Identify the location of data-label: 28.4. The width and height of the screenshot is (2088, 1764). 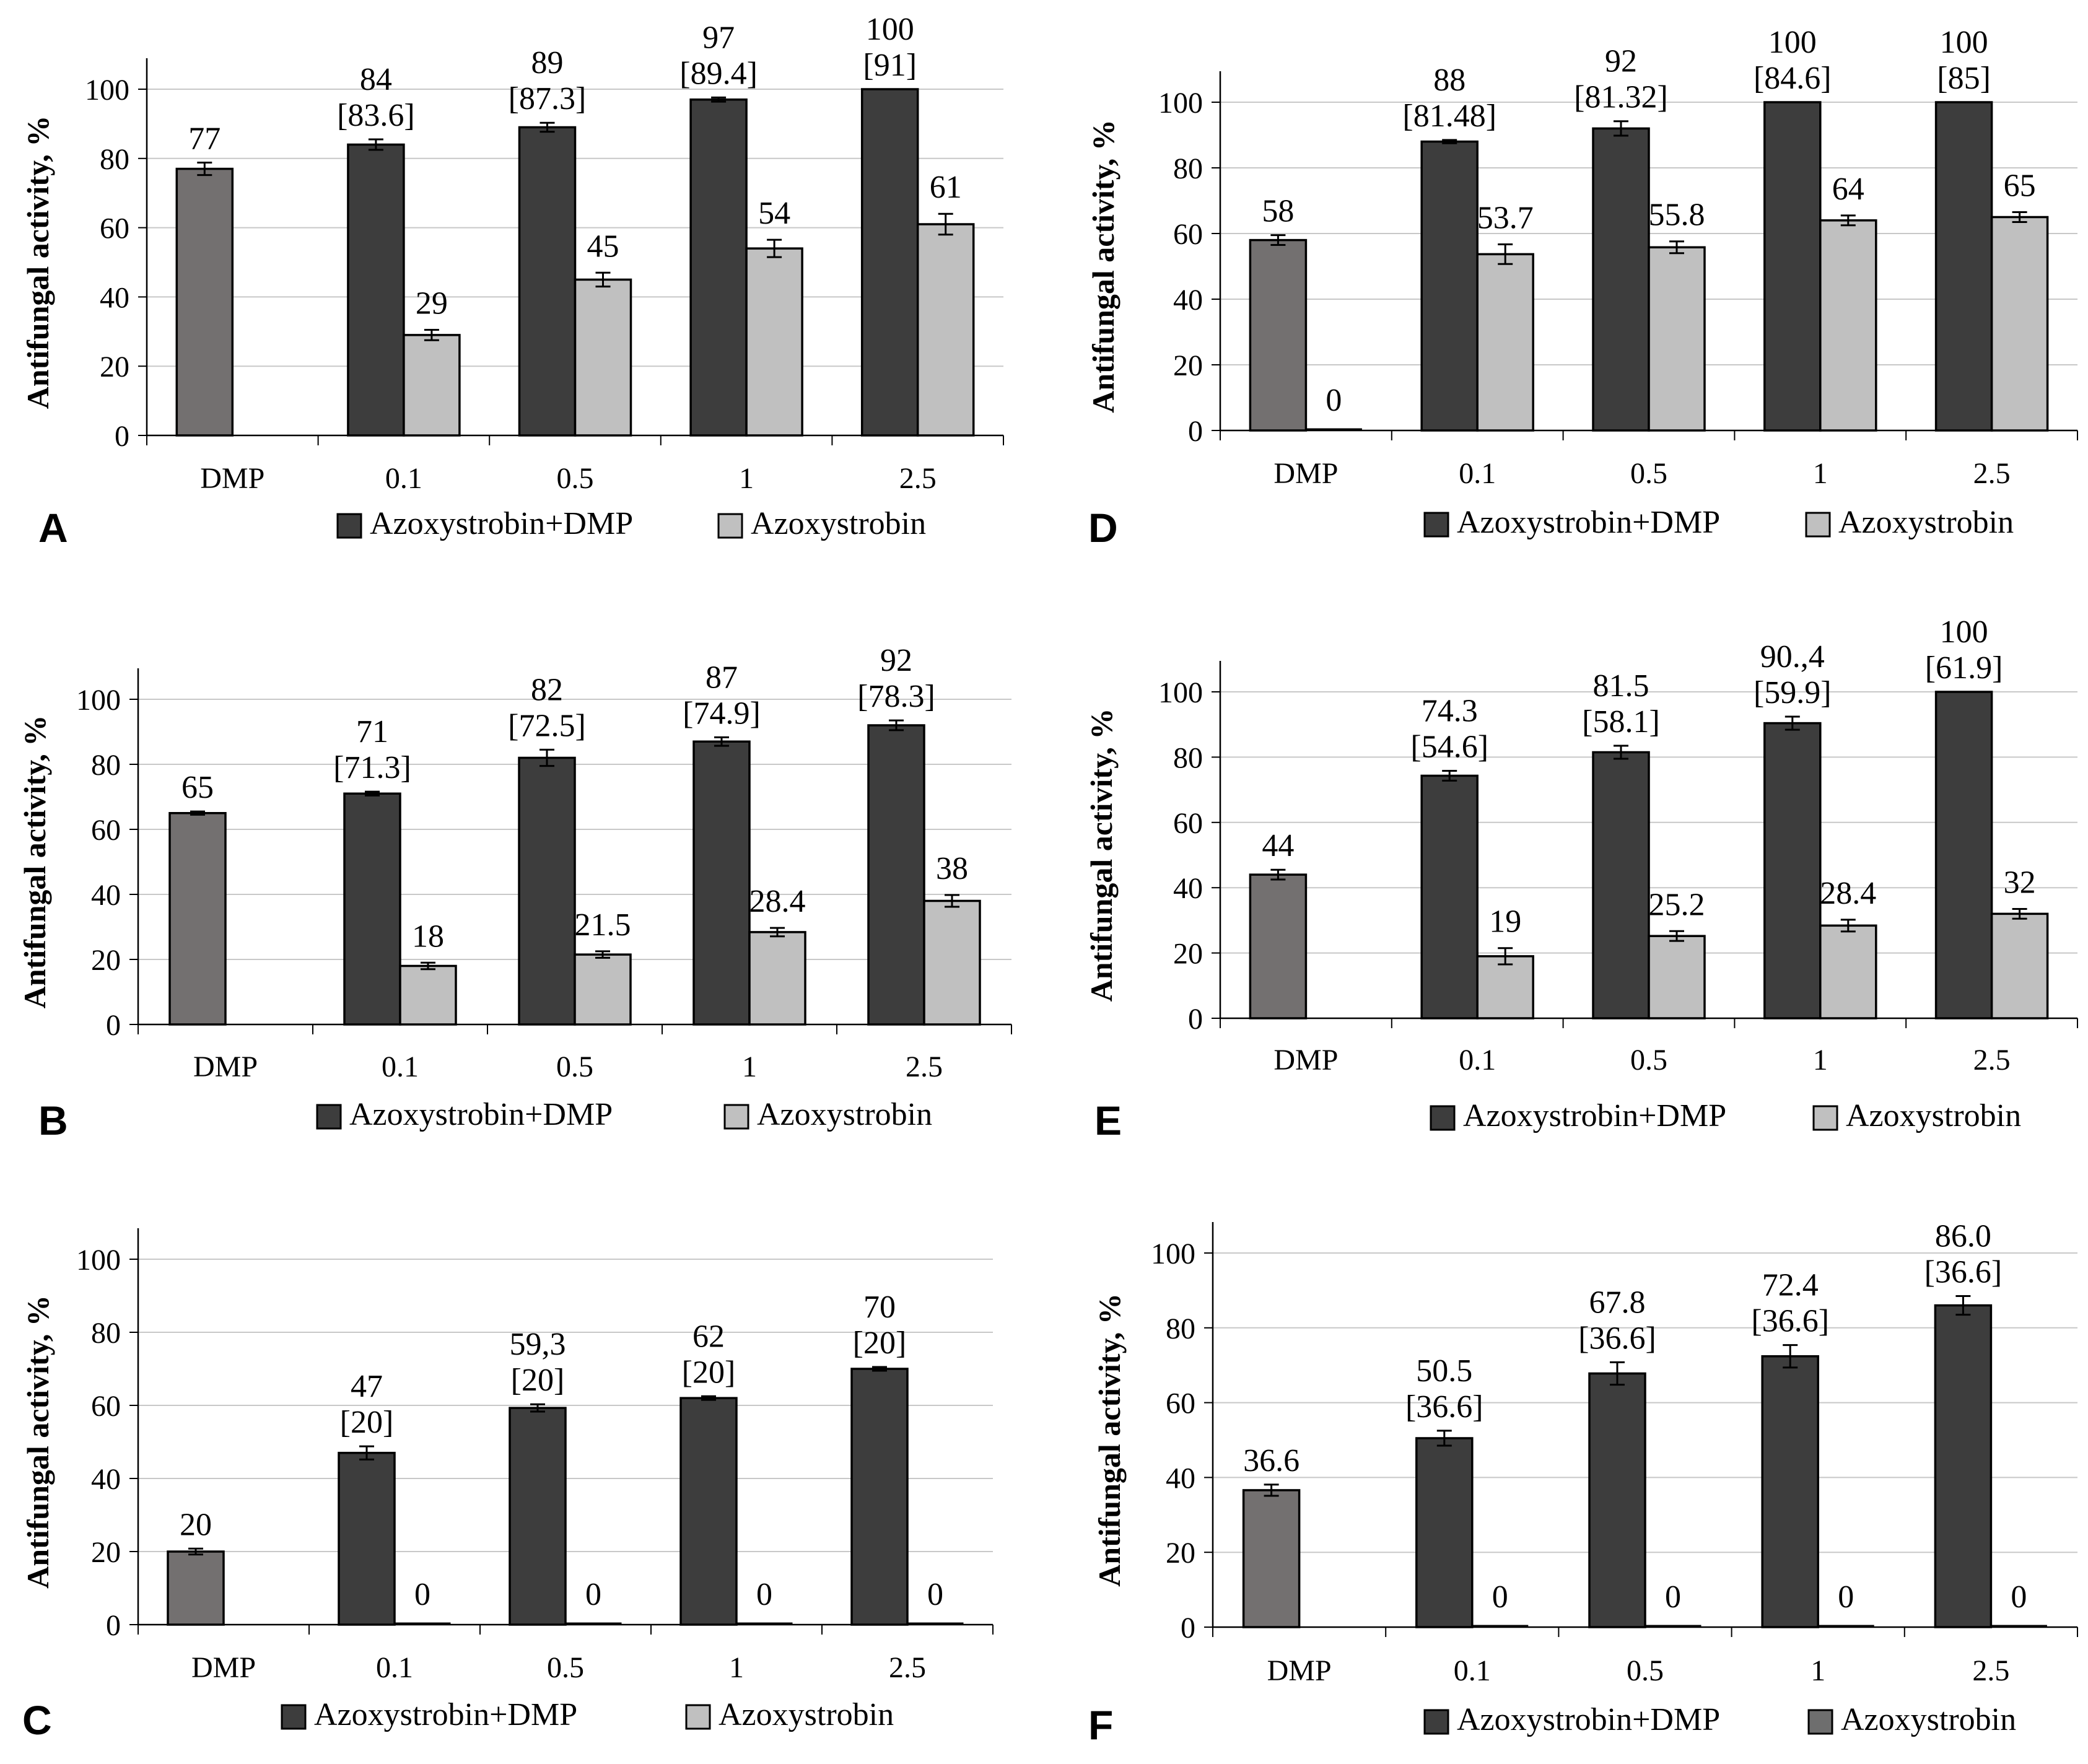
(777, 901).